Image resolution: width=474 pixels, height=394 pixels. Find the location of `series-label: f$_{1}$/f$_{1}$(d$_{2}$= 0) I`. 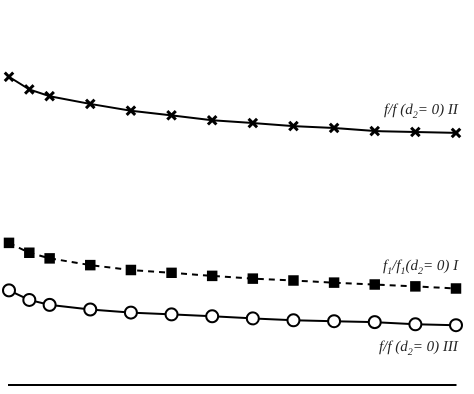

series-label: f$_{1}$/f$_{1}$(d$_{2}$= 0) I is located at coordinates (420, 267).